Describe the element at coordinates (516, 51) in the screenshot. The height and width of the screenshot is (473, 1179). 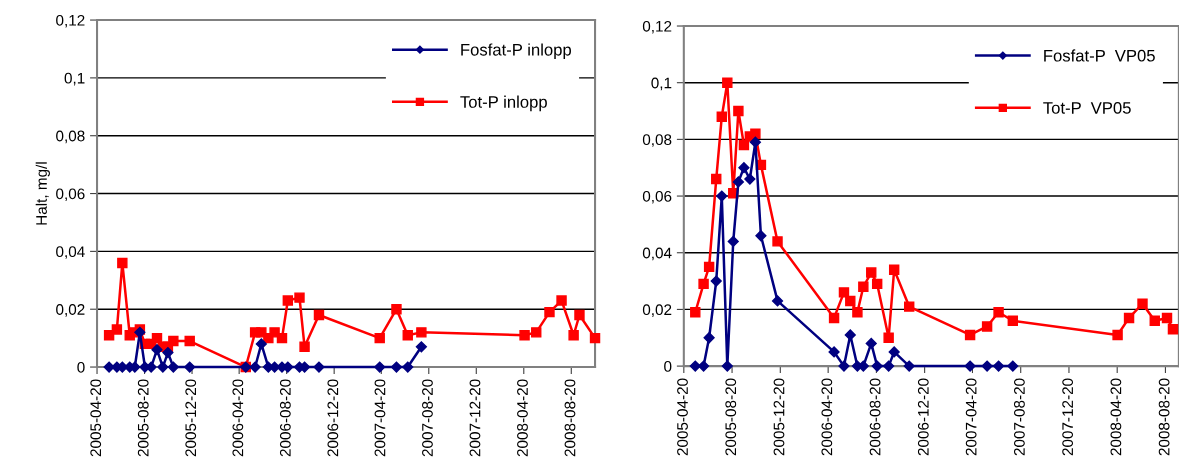
I see `legend-label: Fosfat-P inlopp` at that location.